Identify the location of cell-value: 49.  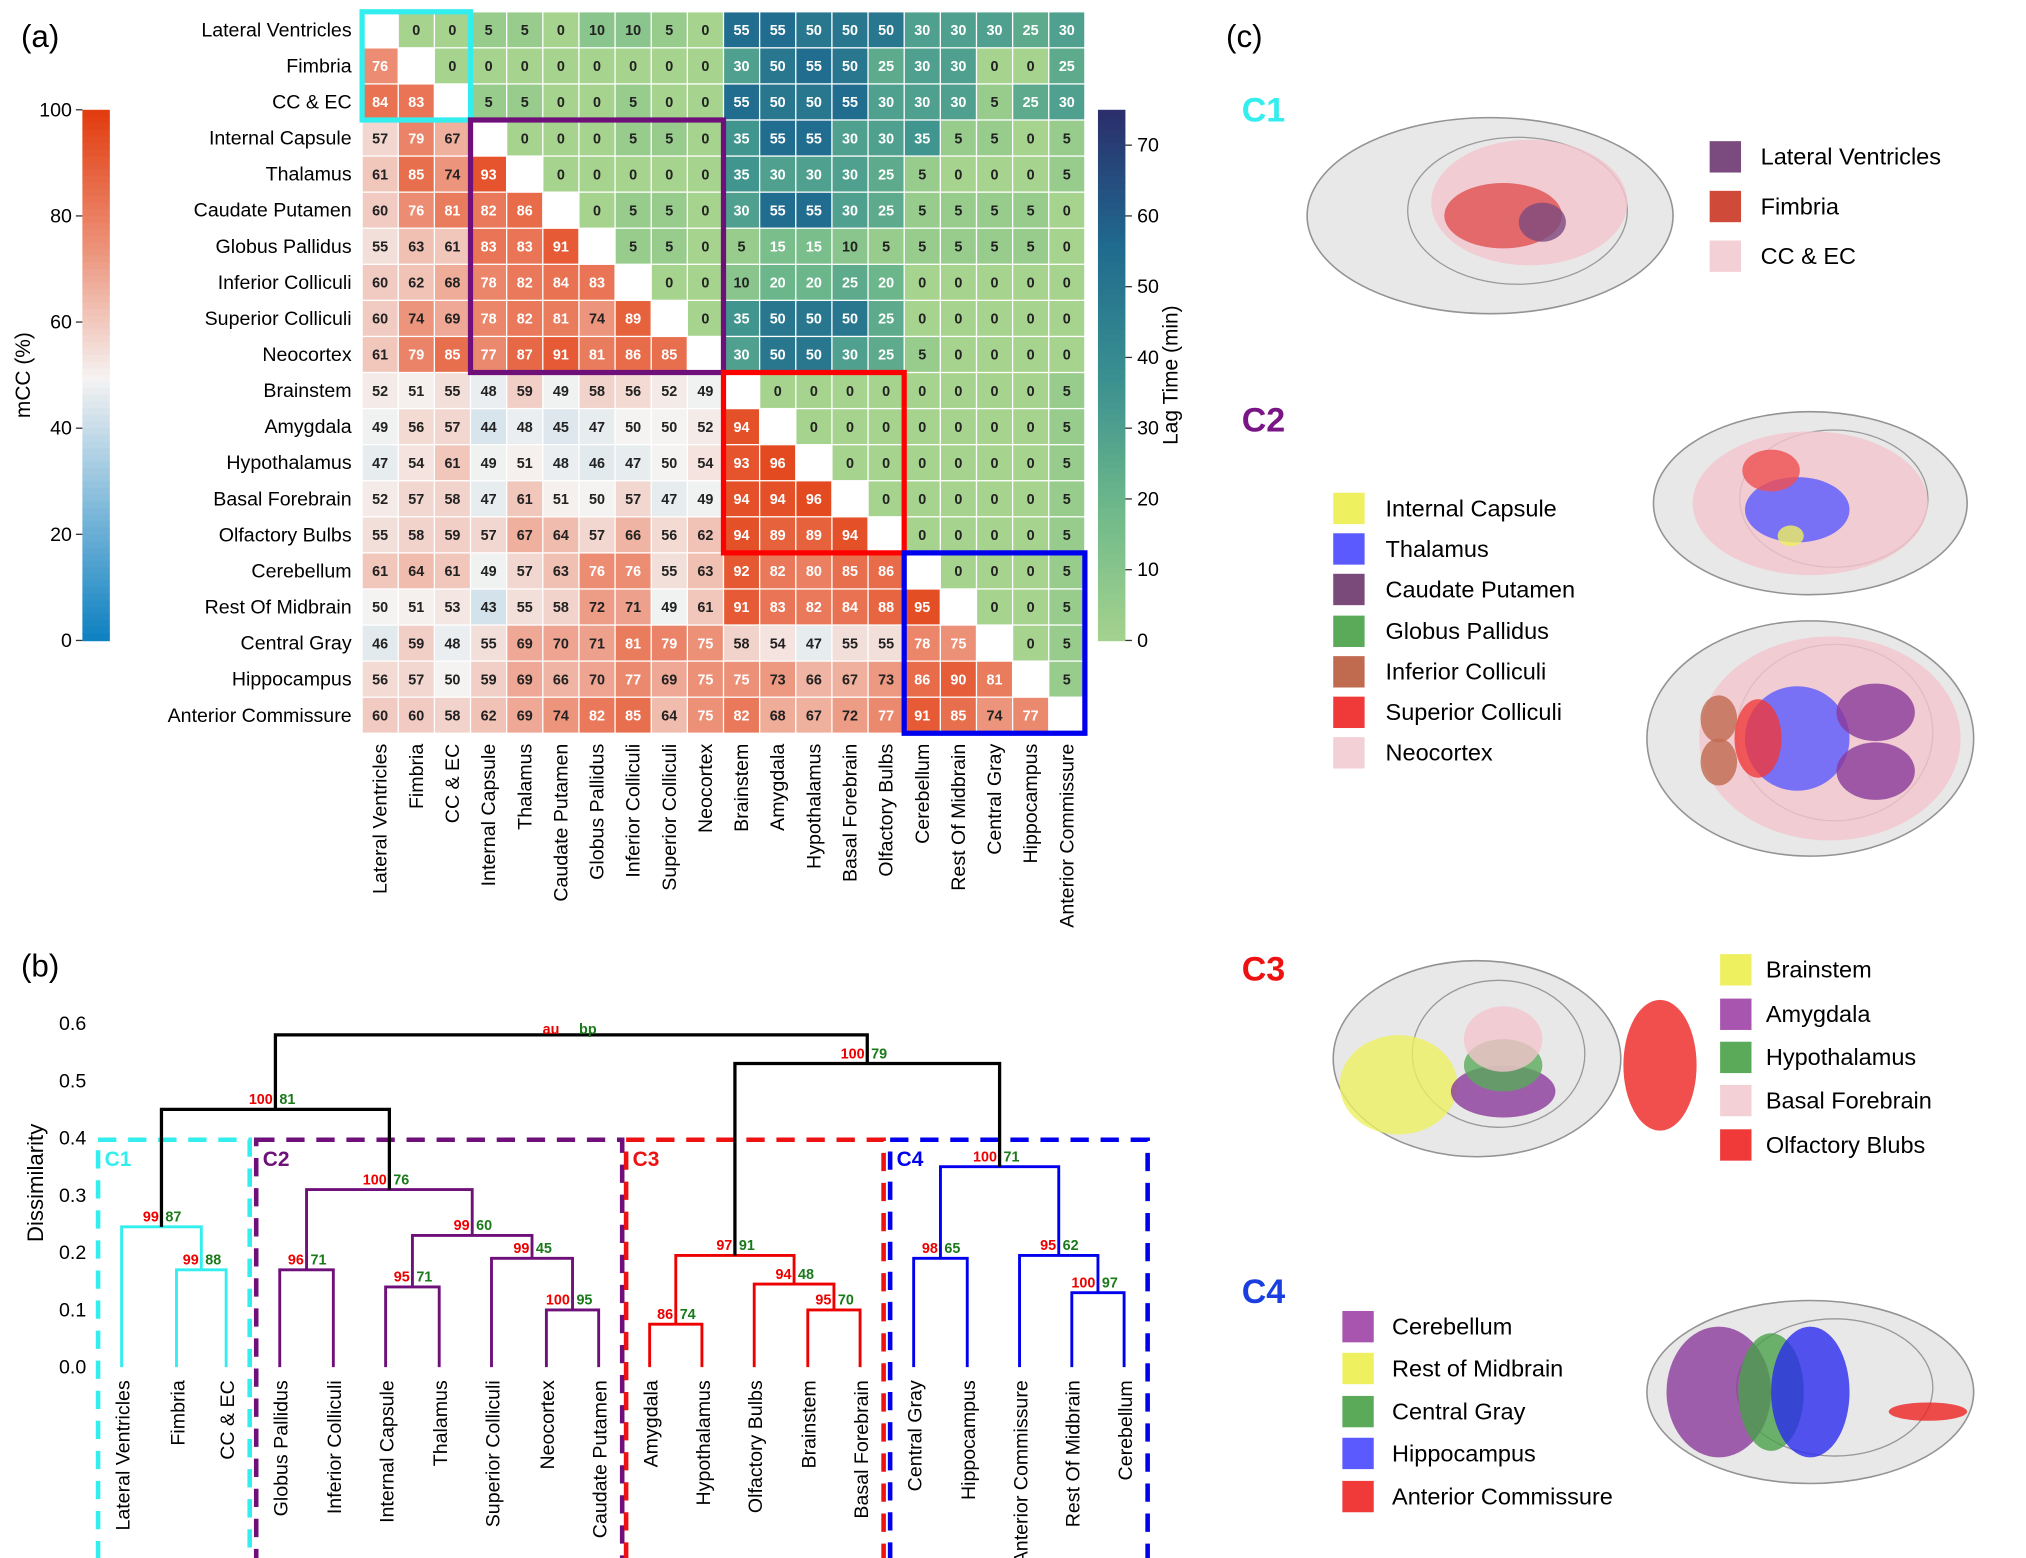
(489, 572).